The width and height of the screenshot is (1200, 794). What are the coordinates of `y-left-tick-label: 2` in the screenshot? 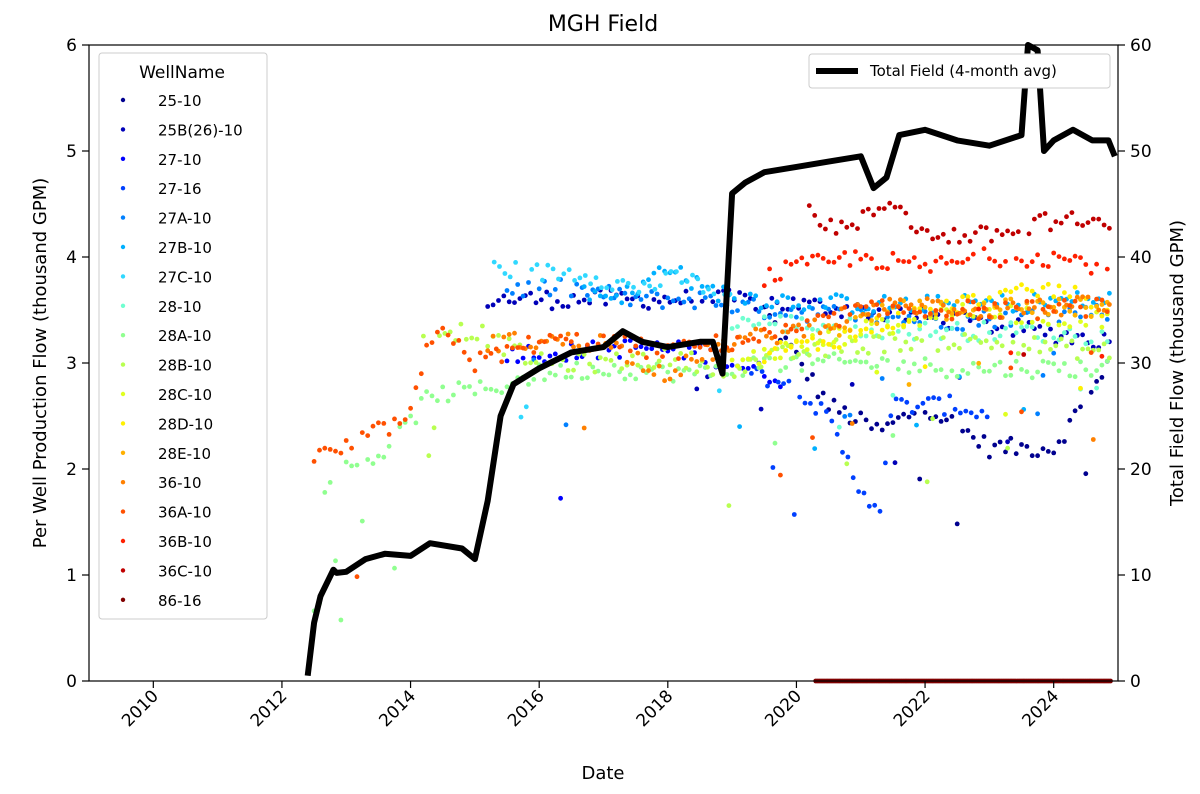 It's located at (71, 470).